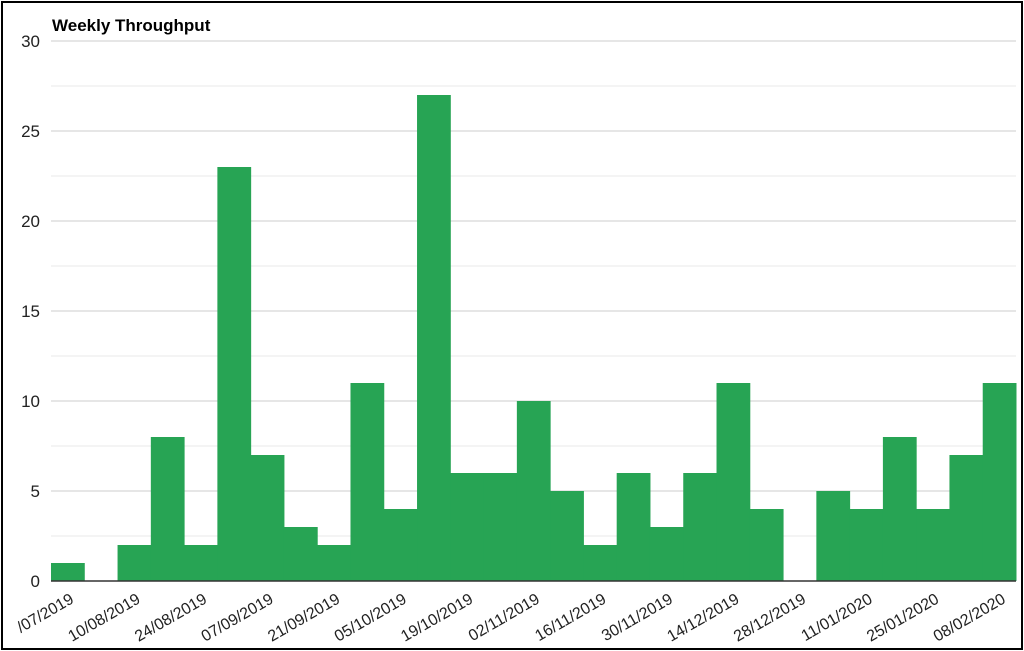 The width and height of the screenshot is (1024, 651). I want to click on y-tick-label: 15, so click(30, 311).